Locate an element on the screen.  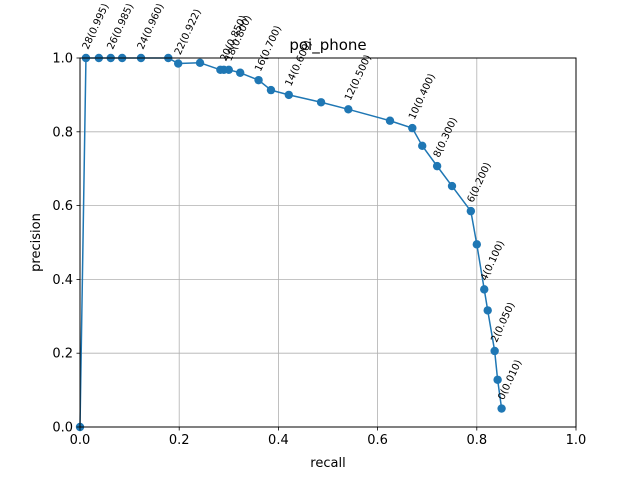
y-tick-label: 0.2 is located at coordinates (62, 354).